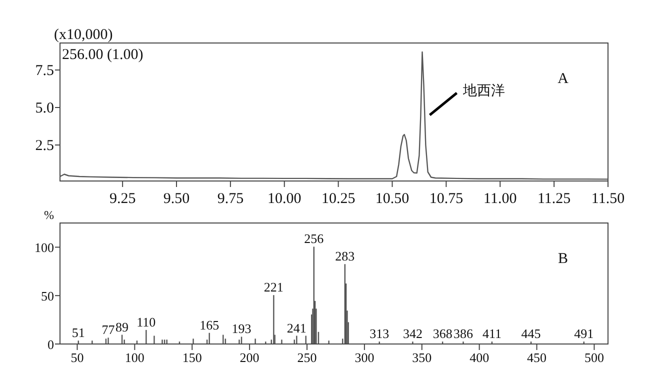  Describe the element at coordinates (412, 334) in the screenshot. I see `annotation: 342` at that location.